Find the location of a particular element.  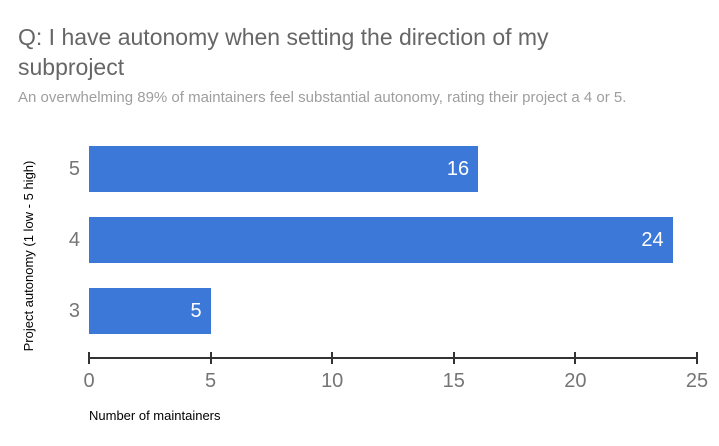

x-axis-tick-label: 10 is located at coordinates (332, 381).